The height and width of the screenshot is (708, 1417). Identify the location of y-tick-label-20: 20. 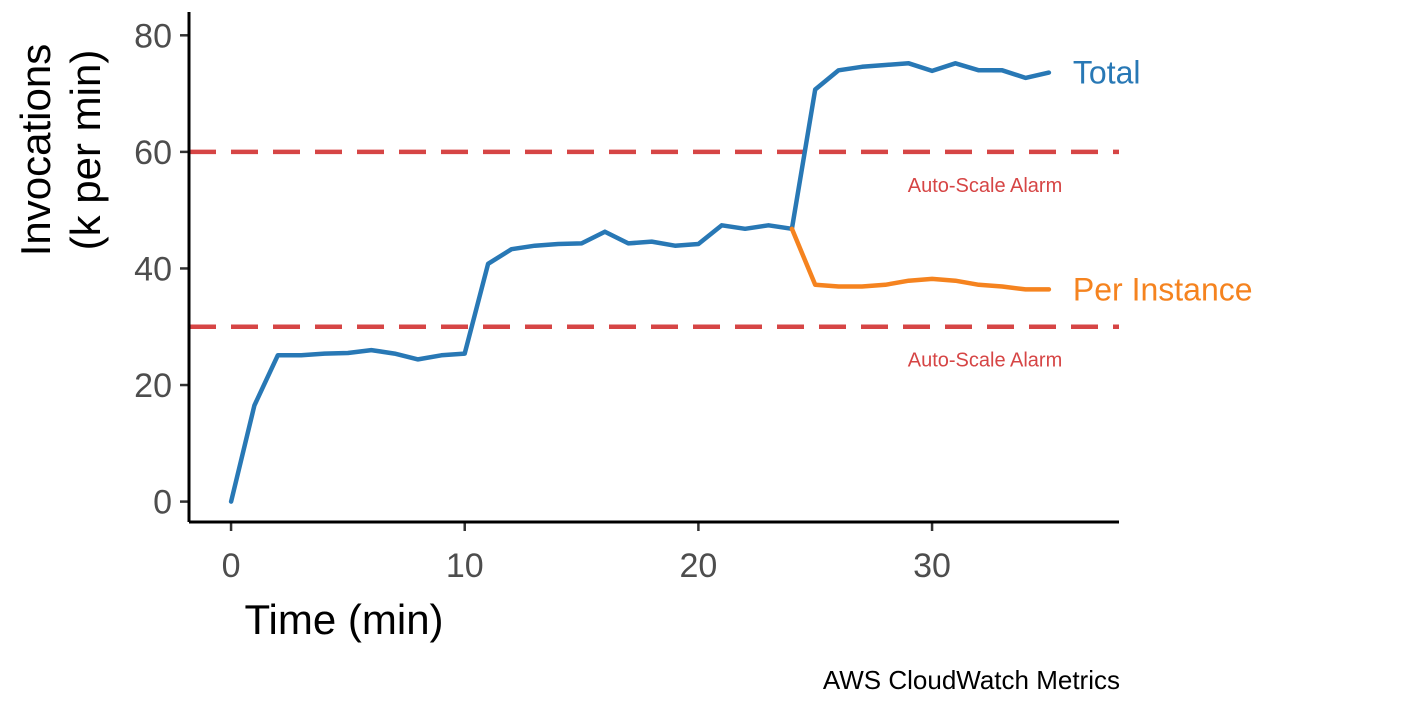
(153, 386).